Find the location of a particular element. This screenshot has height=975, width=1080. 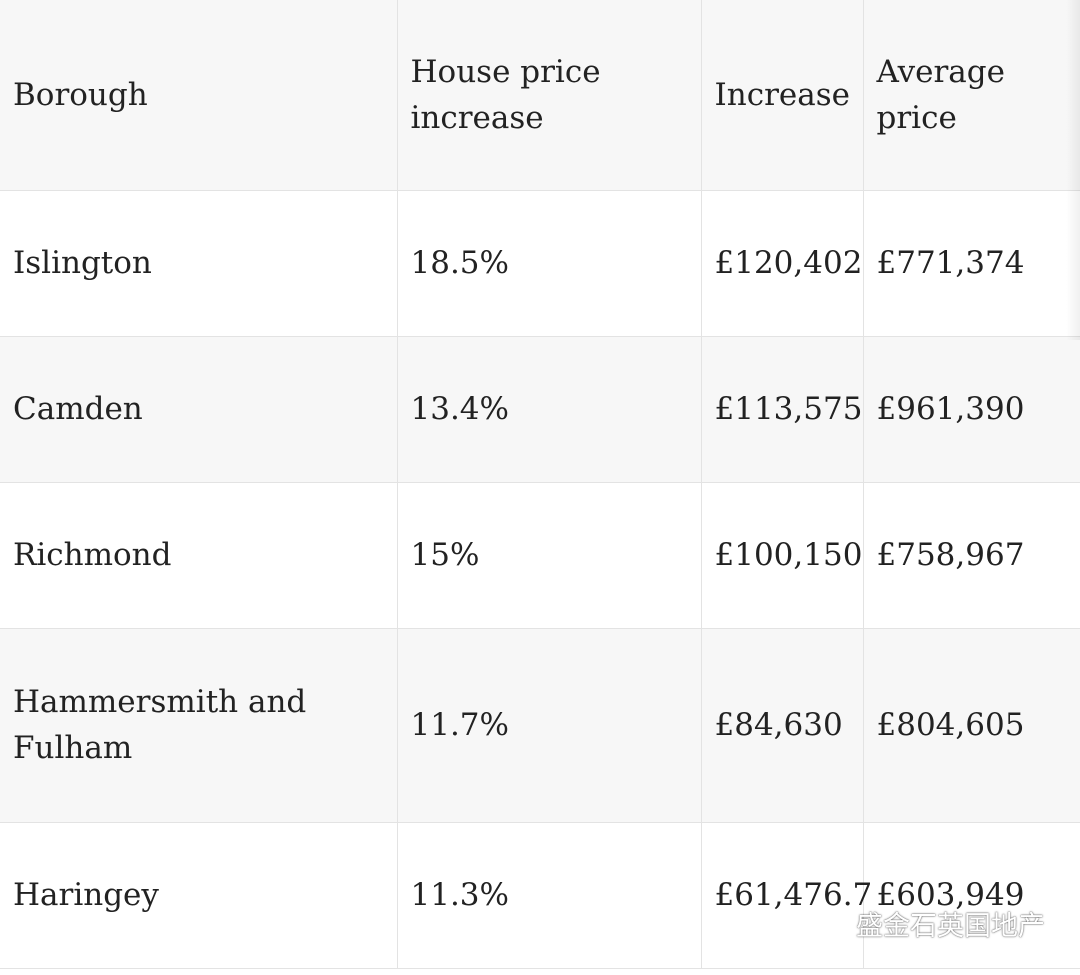

cell-average-price: £804,605 is located at coordinates (971, 725).